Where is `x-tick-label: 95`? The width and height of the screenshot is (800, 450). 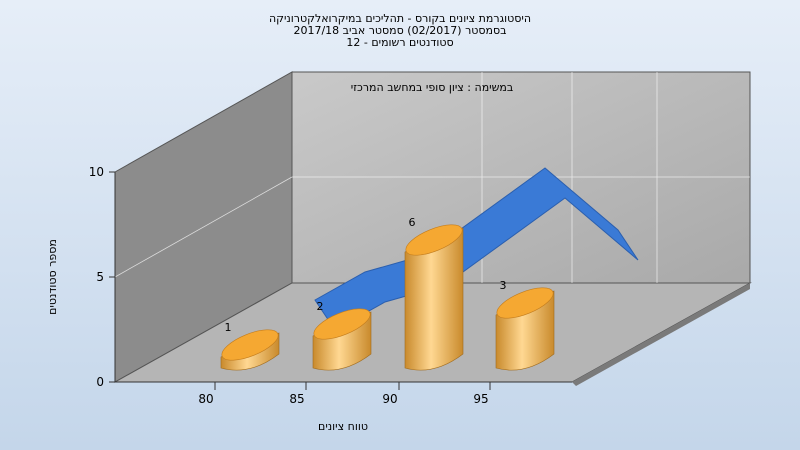 x-tick-label: 95 is located at coordinates (480, 399).